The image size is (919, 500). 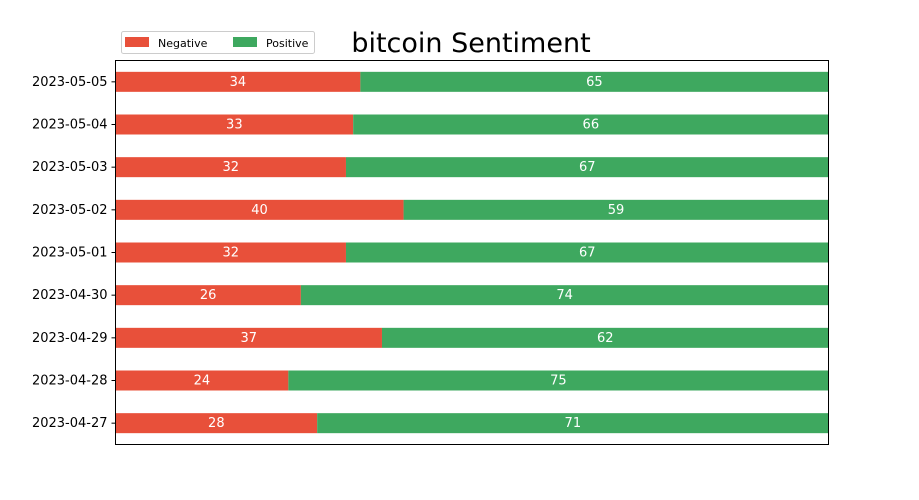 I want to click on data-label-positive-2023-05-01: 67, so click(x=587, y=253).